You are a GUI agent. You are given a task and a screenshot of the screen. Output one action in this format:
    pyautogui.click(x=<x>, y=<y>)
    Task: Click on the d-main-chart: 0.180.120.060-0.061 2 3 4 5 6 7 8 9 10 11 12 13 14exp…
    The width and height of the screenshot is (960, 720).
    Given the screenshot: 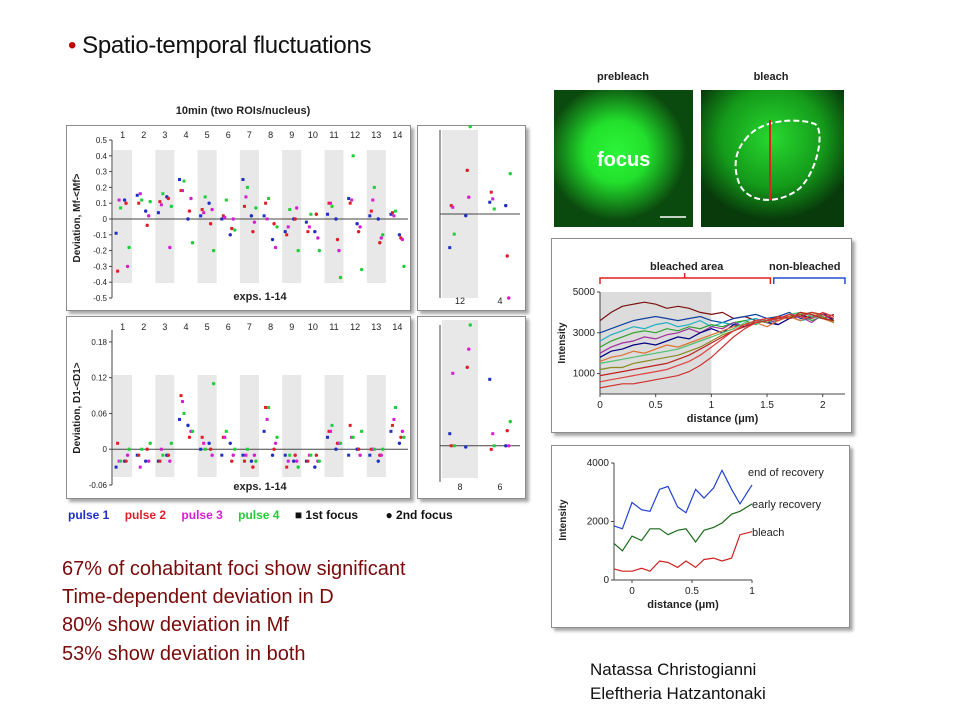 What is the action you would take?
    pyautogui.click(x=240, y=407)
    